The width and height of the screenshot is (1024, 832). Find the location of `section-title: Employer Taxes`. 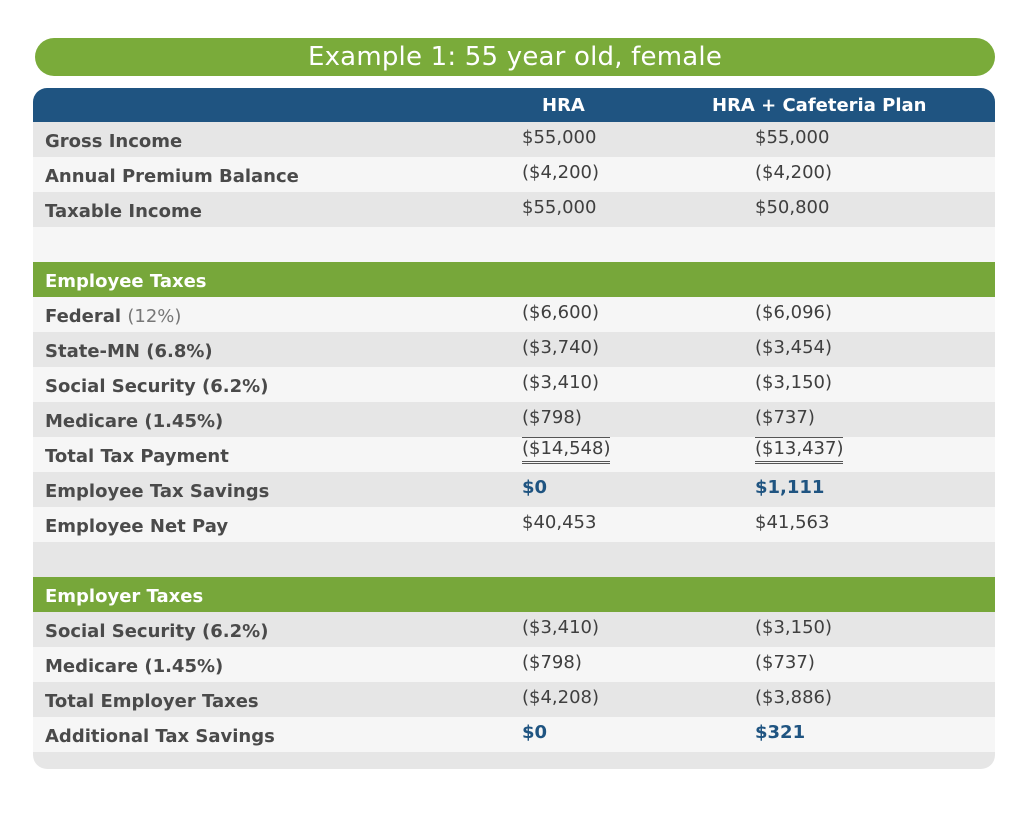

section-title: Employer Taxes is located at coordinates (124, 596).